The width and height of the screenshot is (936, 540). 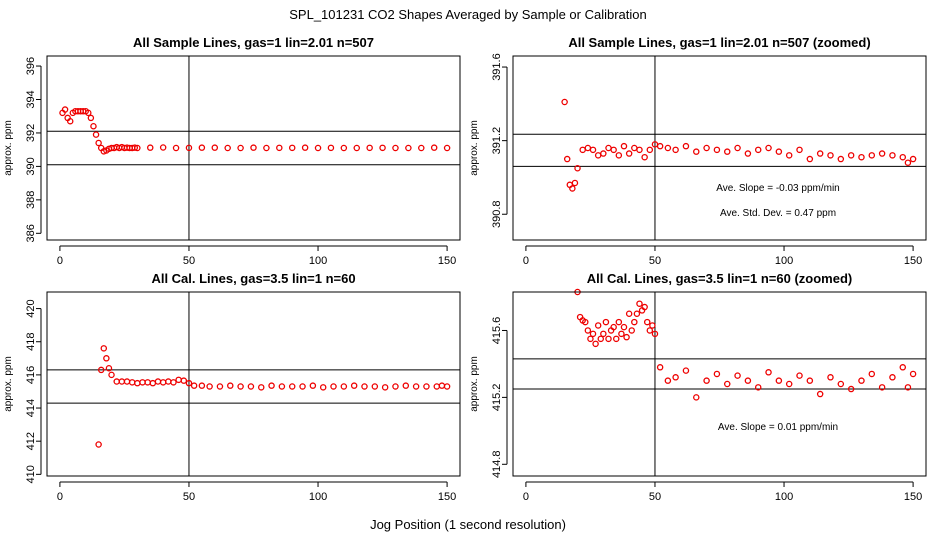 I want to click on y-tick-label: 416, so click(x=31, y=375).